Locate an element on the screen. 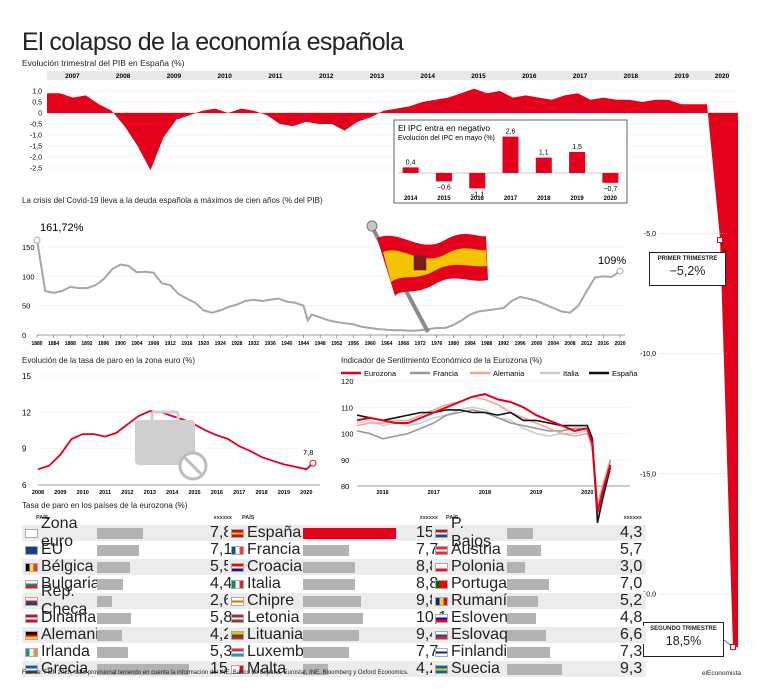 This screenshot has width=770, height=689. pib-y-tick: -1,5 is located at coordinates (36, 147).